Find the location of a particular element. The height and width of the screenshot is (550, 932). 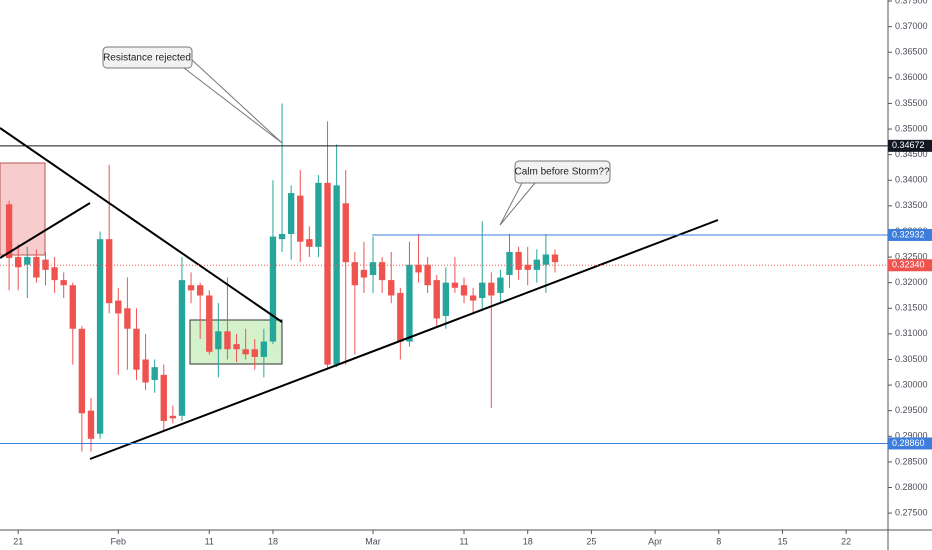

x-tick-label: 8 is located at coordinates (718, 541).